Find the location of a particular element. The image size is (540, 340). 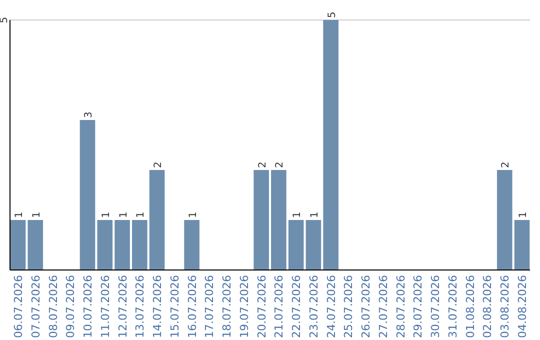

x-tick-label: 24.07.2026 is located at coordinates (331, 306).